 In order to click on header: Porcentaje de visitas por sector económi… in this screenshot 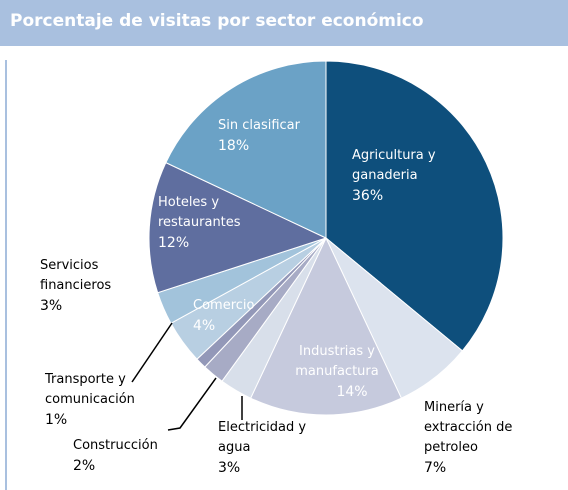, I will do `click(284, 23)`.